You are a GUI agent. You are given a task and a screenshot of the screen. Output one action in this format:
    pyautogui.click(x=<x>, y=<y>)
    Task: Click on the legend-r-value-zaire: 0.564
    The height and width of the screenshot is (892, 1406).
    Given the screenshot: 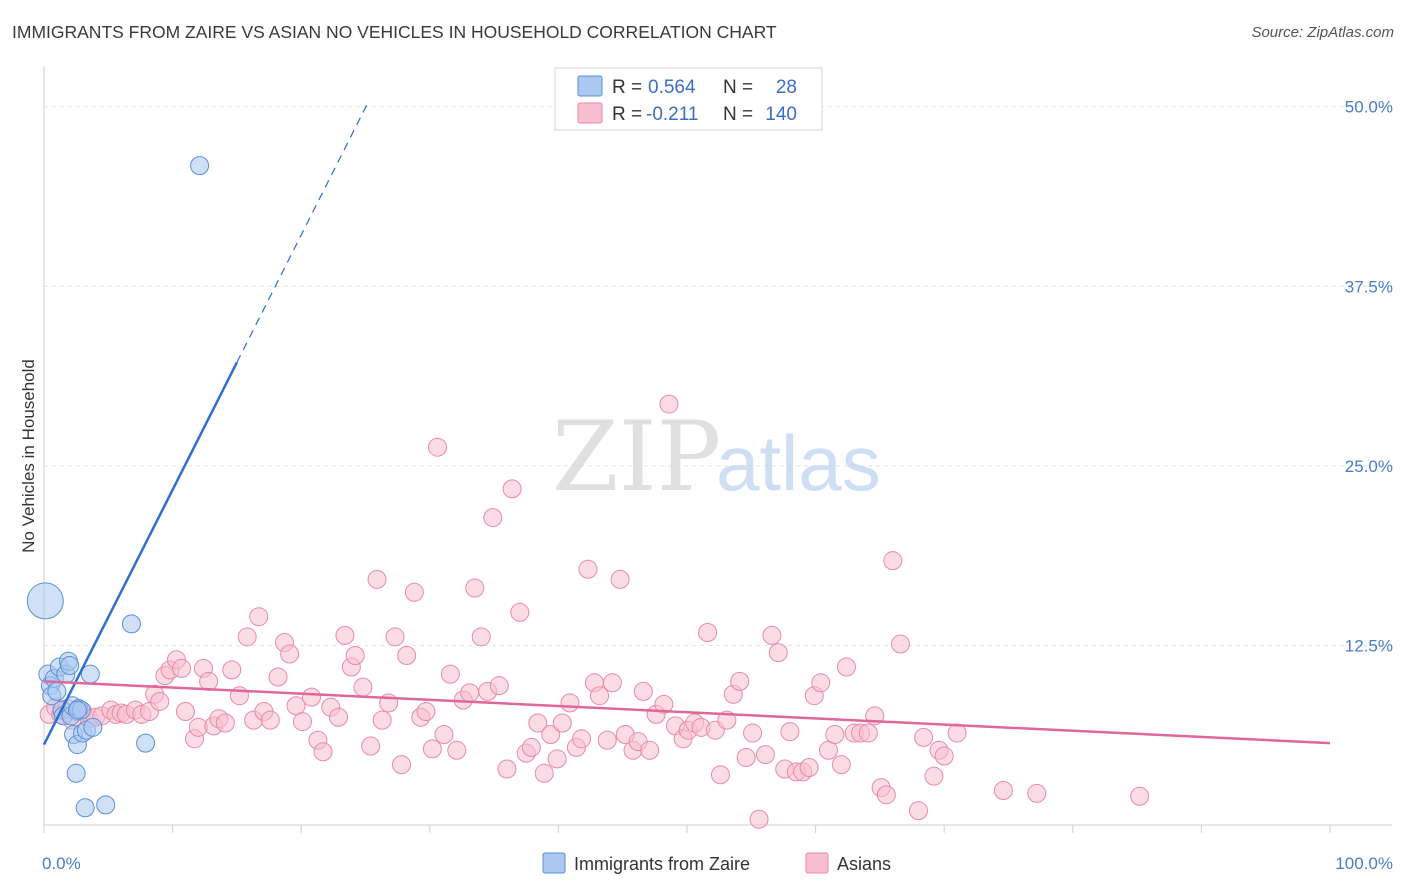 What is the action you would take?
    pyautogui.click(x=672, y=87)
    